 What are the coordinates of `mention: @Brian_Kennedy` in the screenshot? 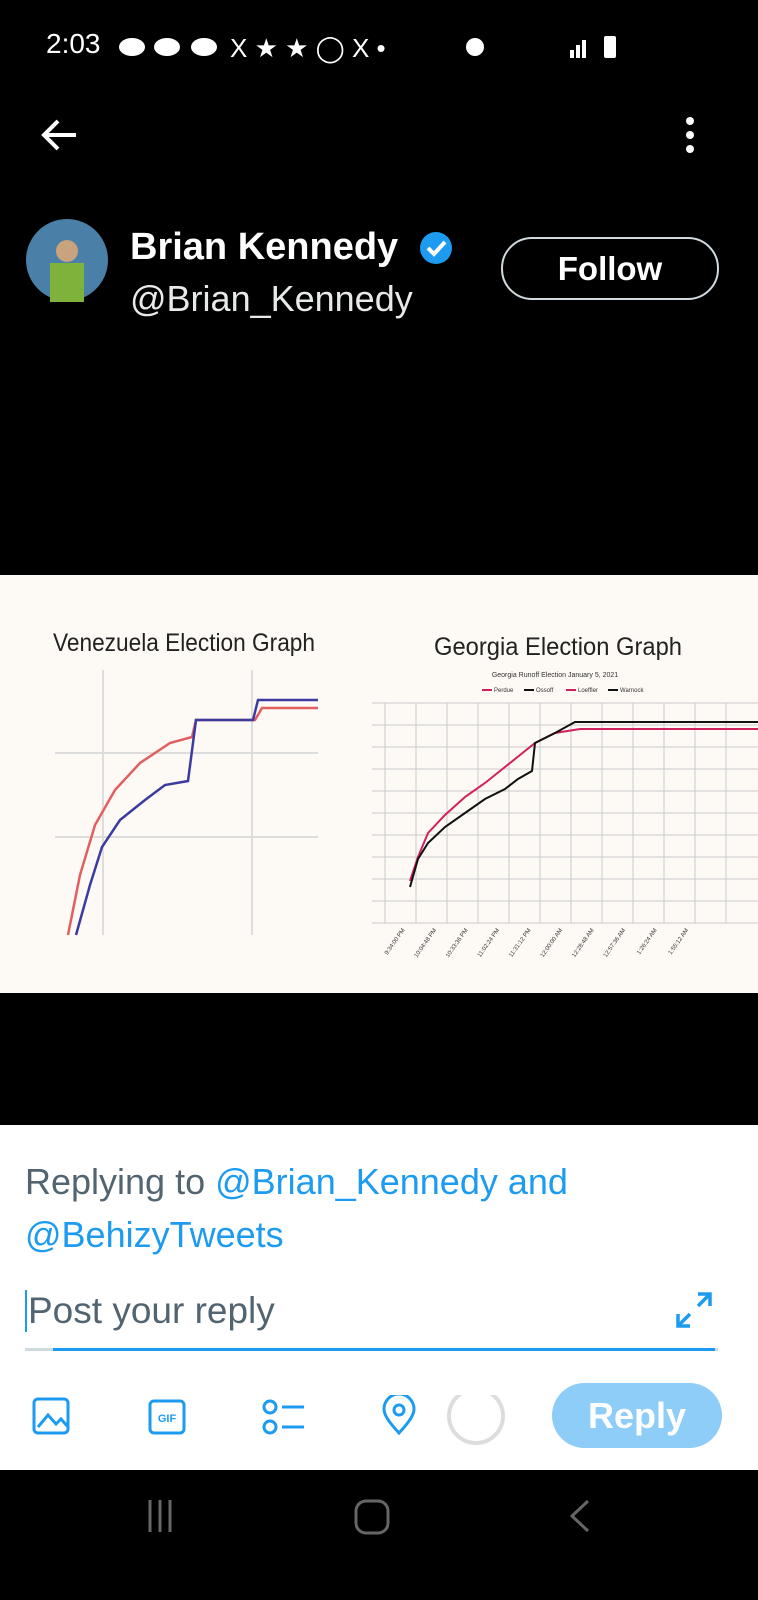 It's located at (356, 1181).